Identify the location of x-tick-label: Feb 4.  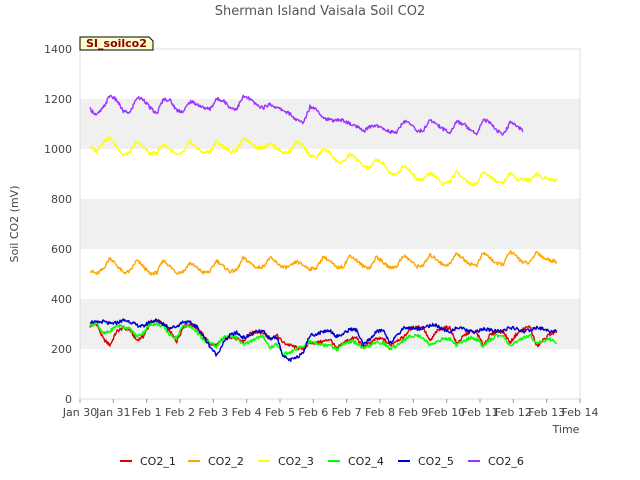
(247, 412).